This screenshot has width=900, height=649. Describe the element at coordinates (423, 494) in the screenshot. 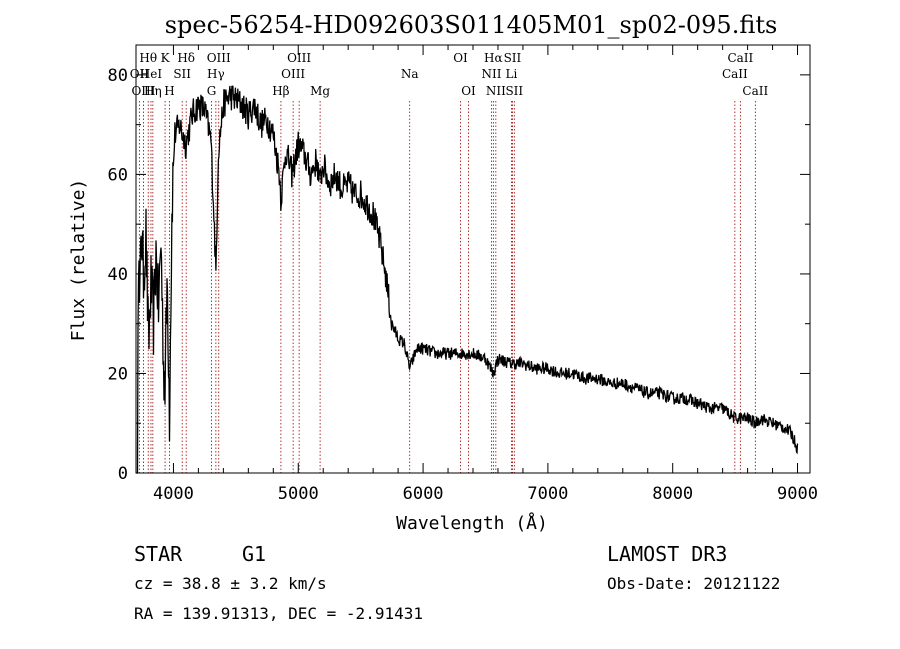

I see `x-tick-label: 6000` at that location.